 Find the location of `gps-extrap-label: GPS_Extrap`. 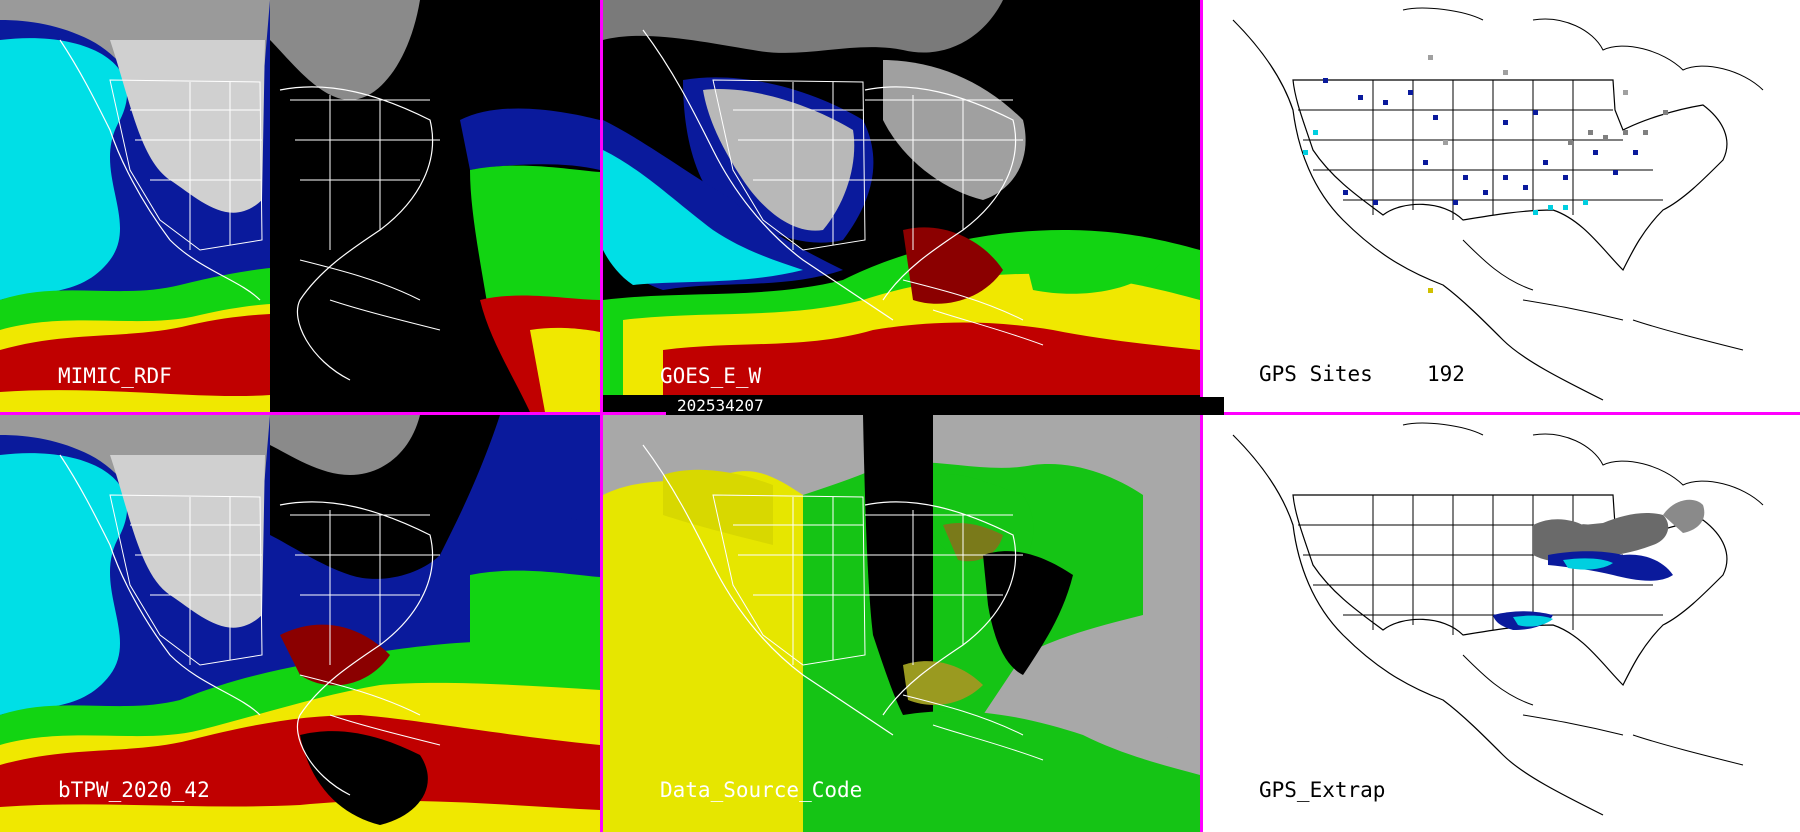

gps-extrap-label: GPS_Extrap is located at coordinates (1322, 790).